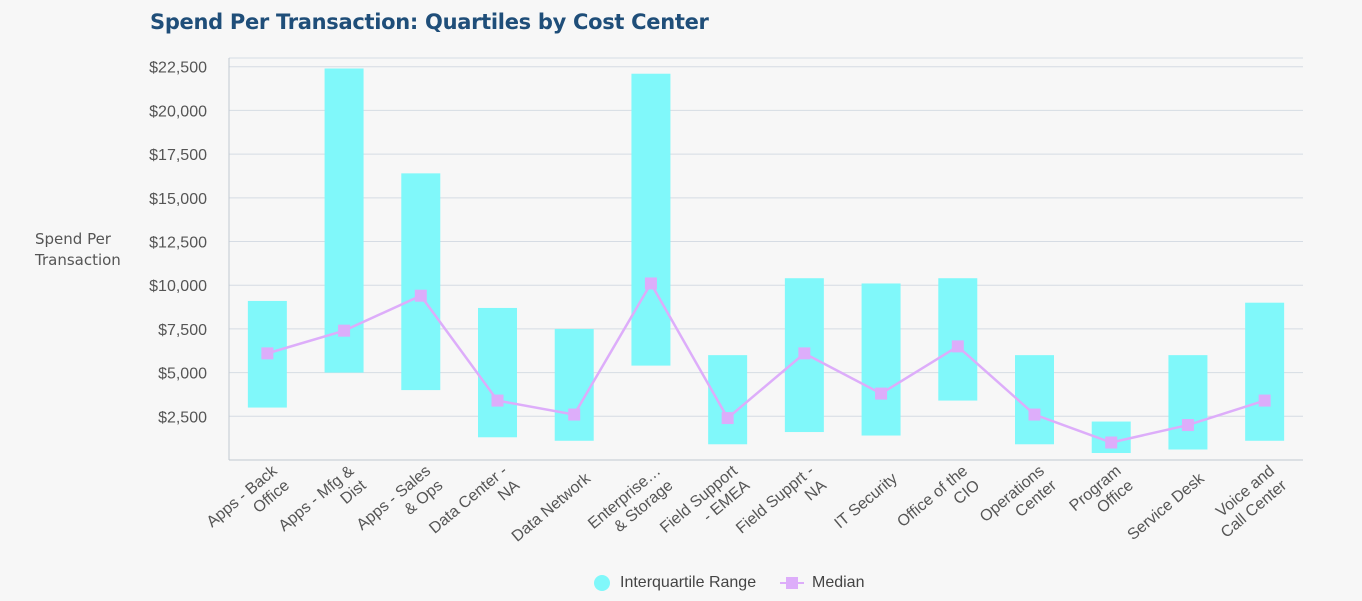 The width and height of the screenshot is (1362, 601). What do you see at coordinates (630, 504) in the screenshot?
I see `x-tick-label: Enterprise…& Storage` at bounding box center [630, 504].